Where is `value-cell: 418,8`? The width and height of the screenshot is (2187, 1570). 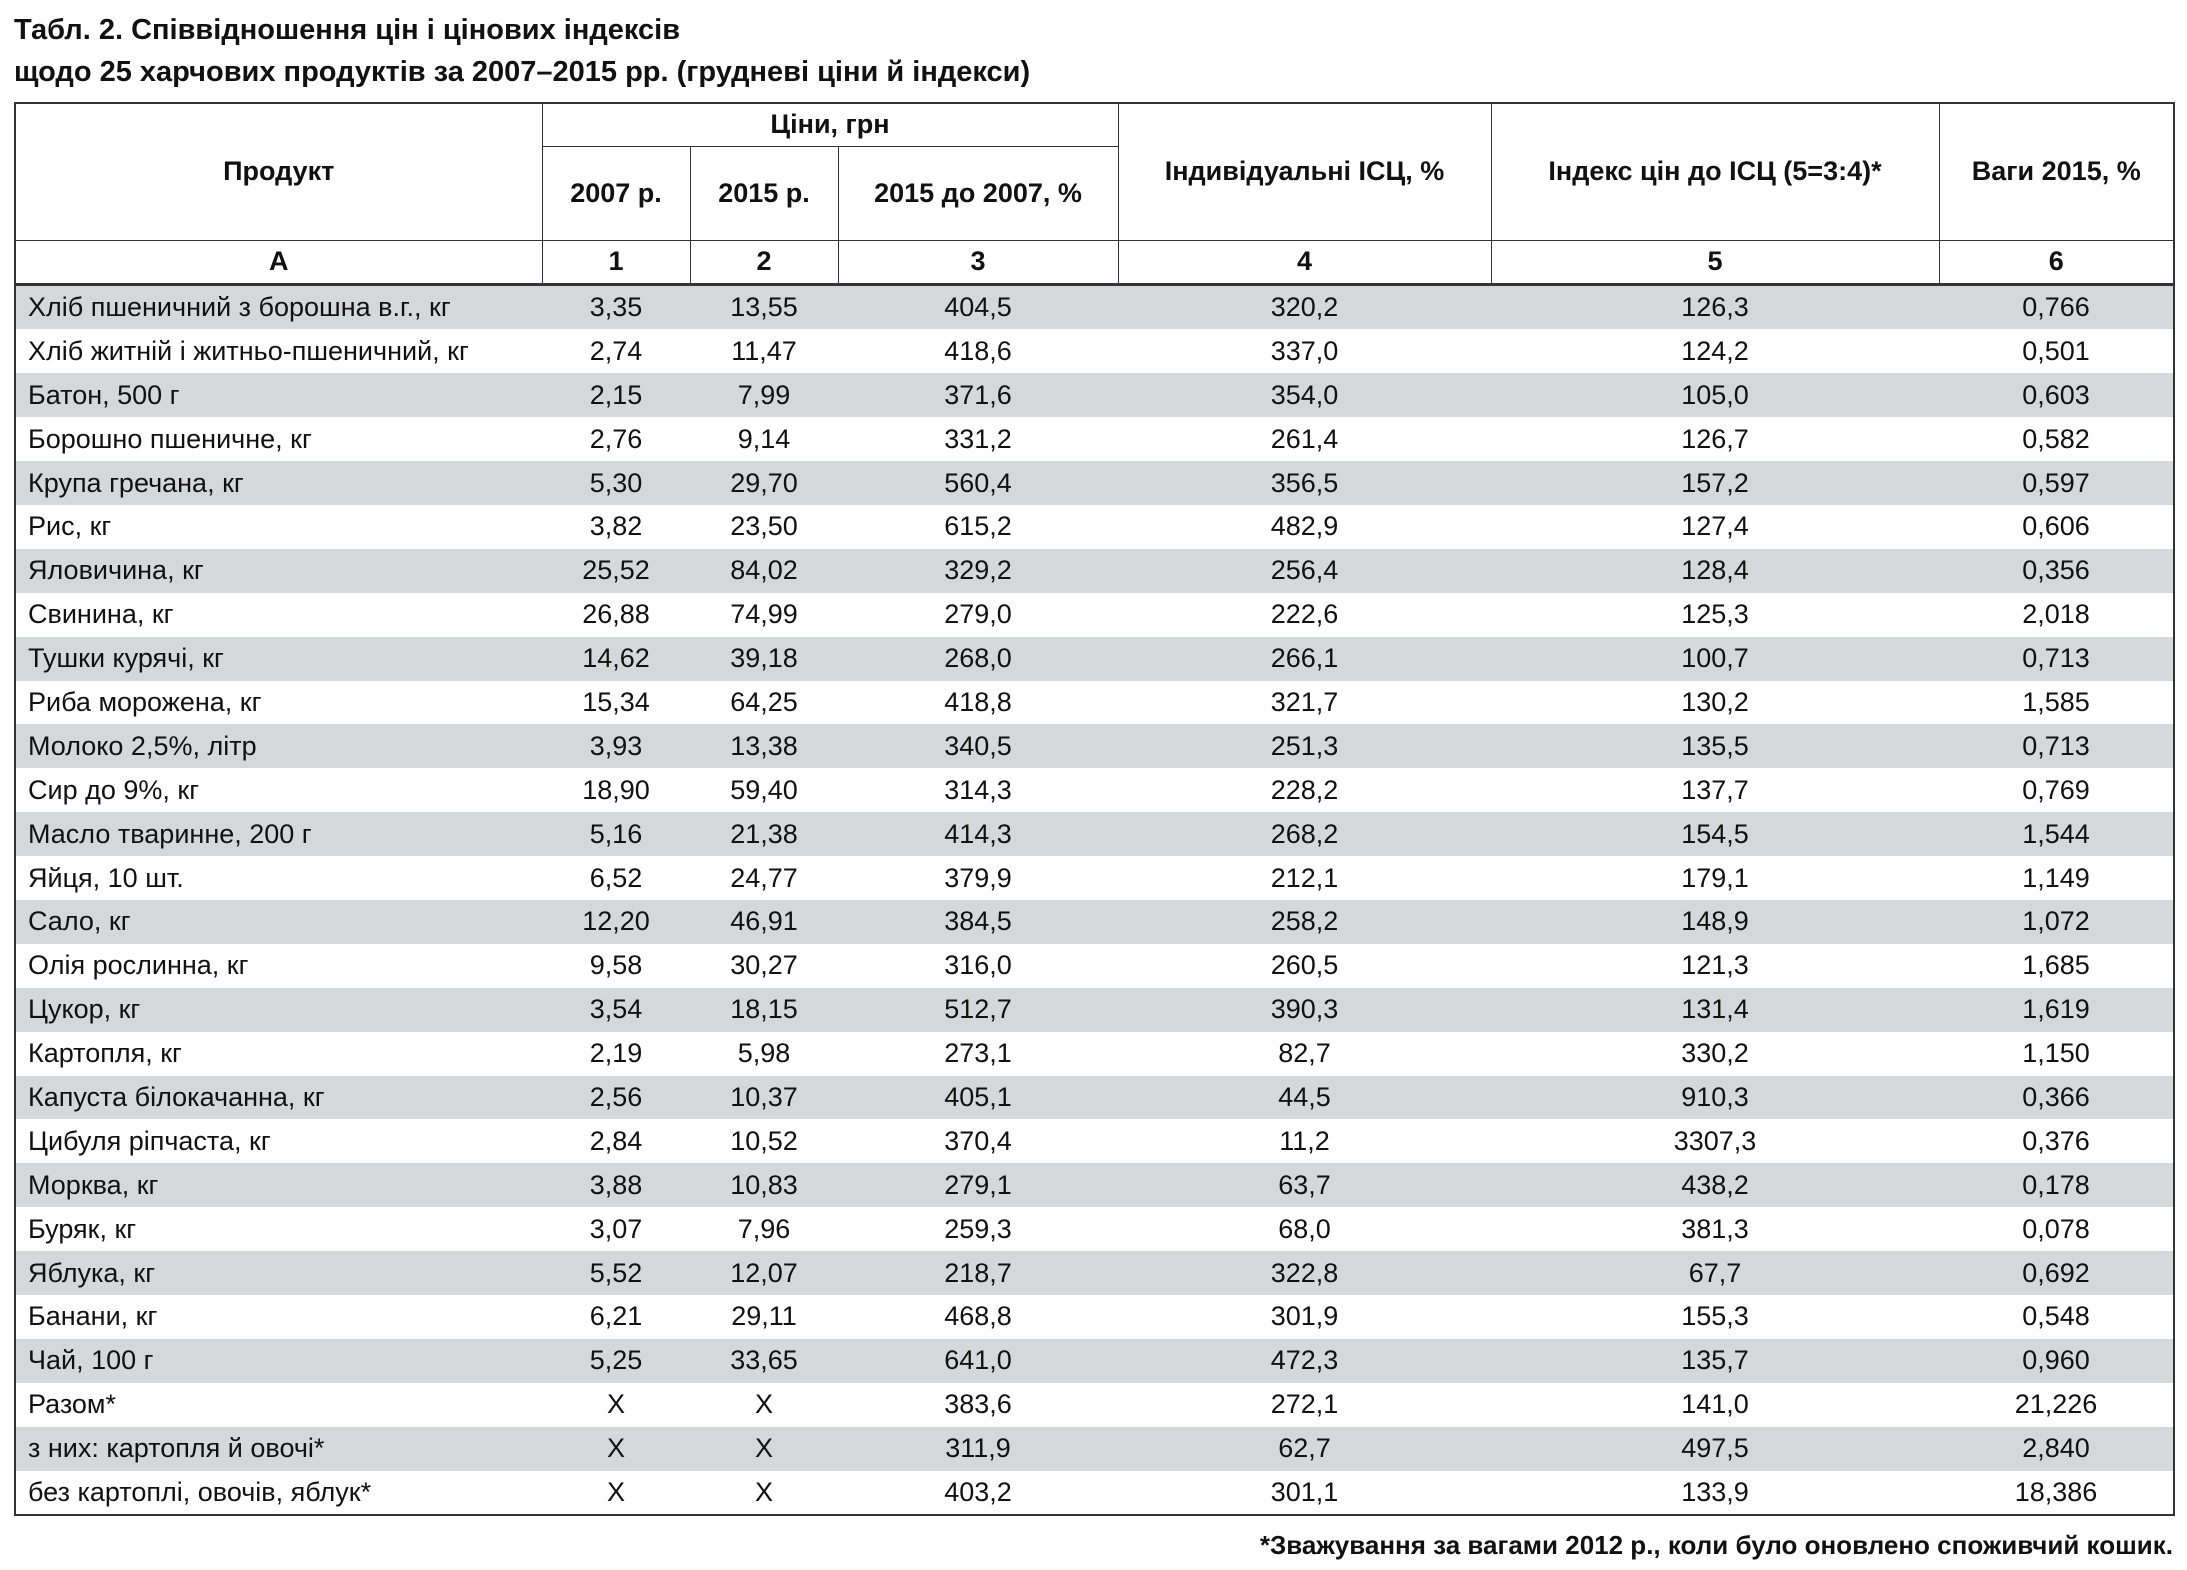 value-cell: 418,8 is located at coordinates (978, 701).